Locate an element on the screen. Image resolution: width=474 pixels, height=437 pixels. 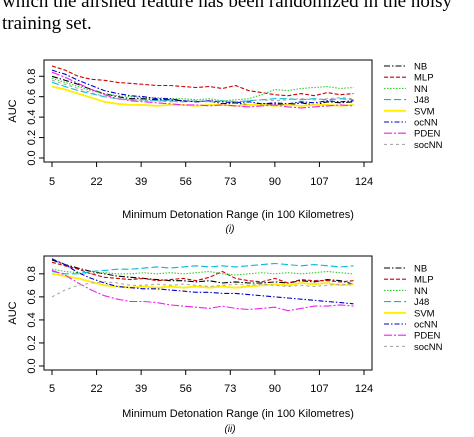
header-line-2: training set. is located at coordinates (47, 23).